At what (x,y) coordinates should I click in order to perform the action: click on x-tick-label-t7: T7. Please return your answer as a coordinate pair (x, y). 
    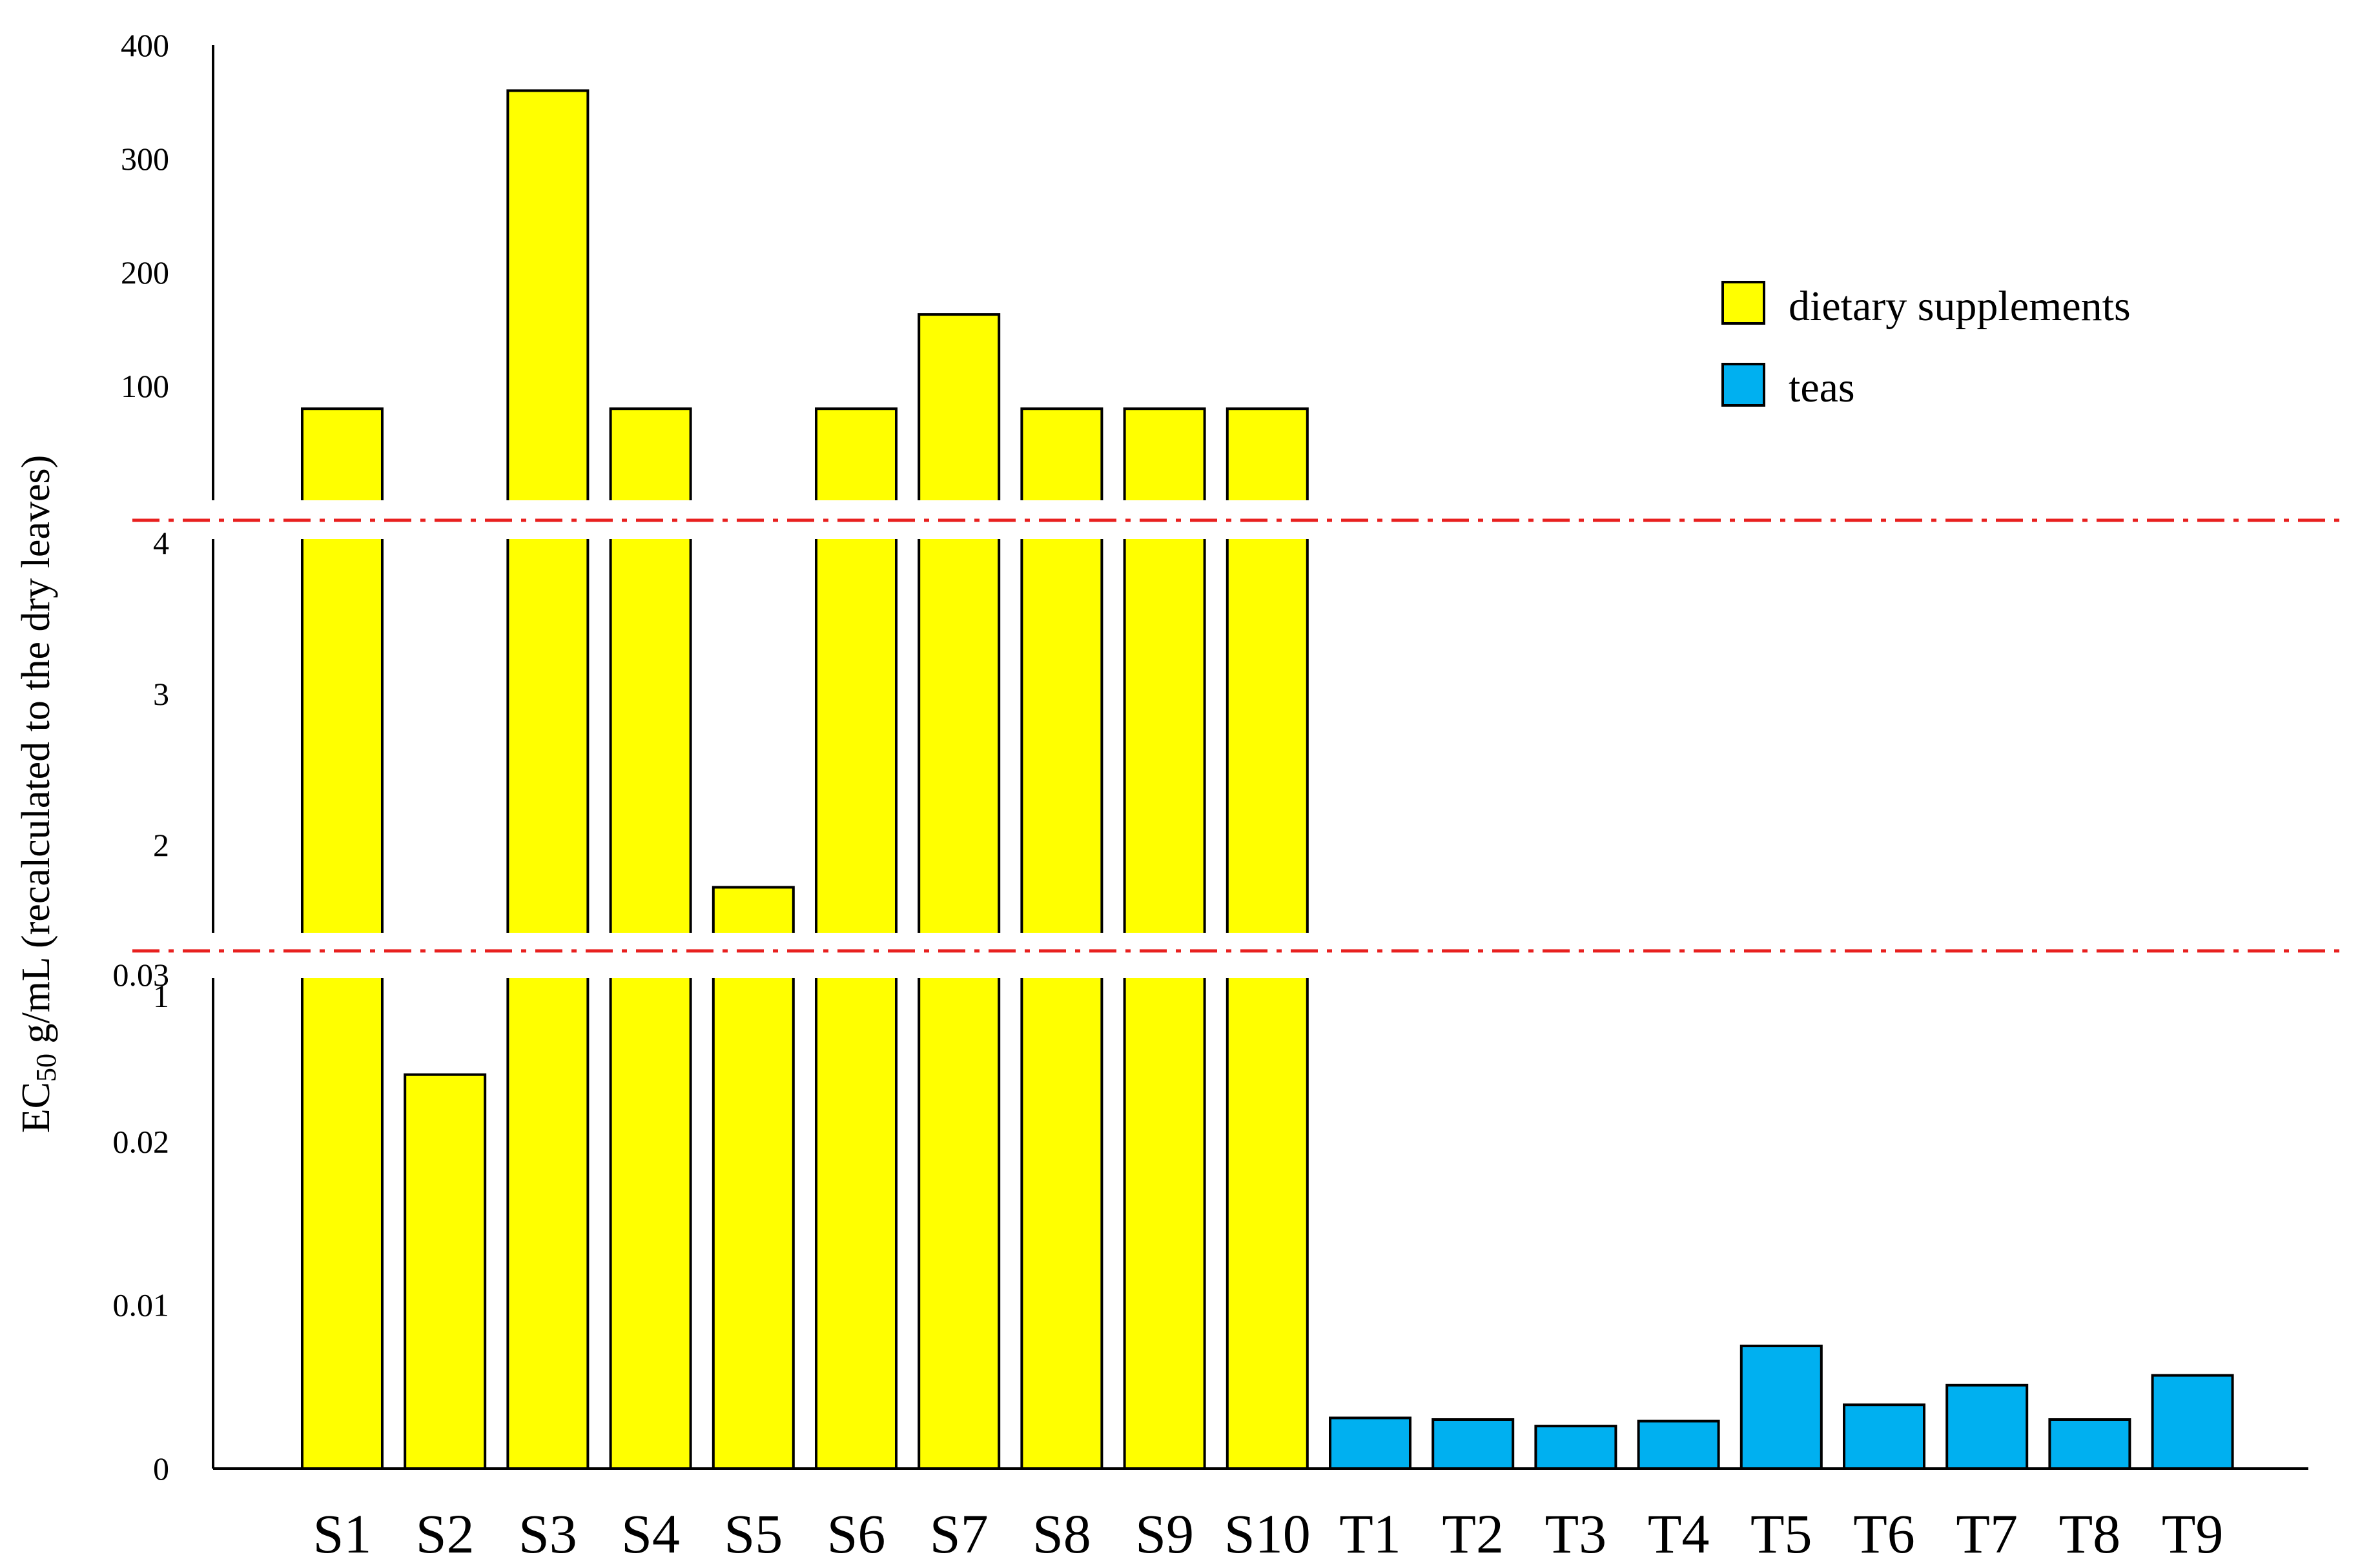
    Looking at the image, I should click on (1987, 1534).